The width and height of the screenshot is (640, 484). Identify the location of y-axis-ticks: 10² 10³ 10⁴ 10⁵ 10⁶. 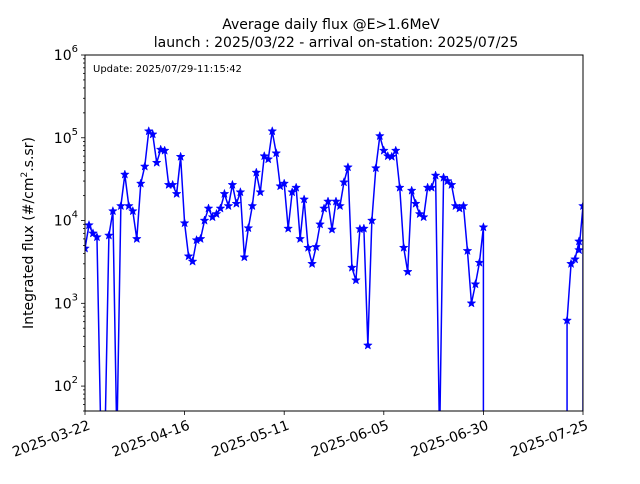
(69, 228).